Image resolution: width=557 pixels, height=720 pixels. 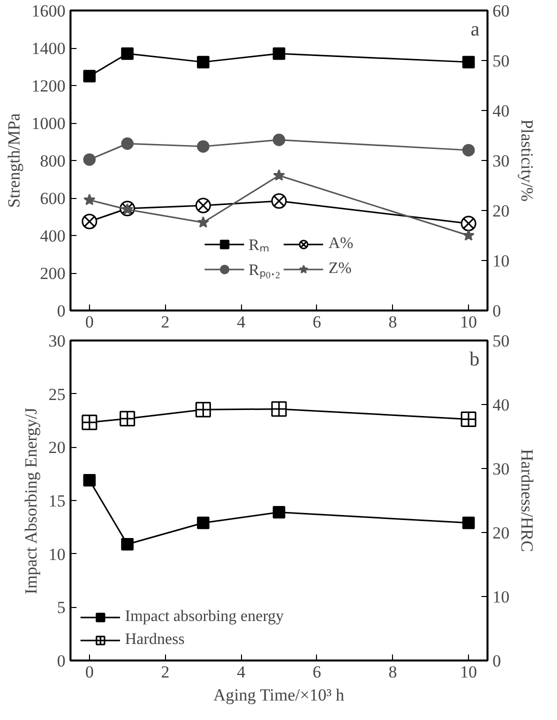 I want to click on annotation: b, so click(x=475, y=359).